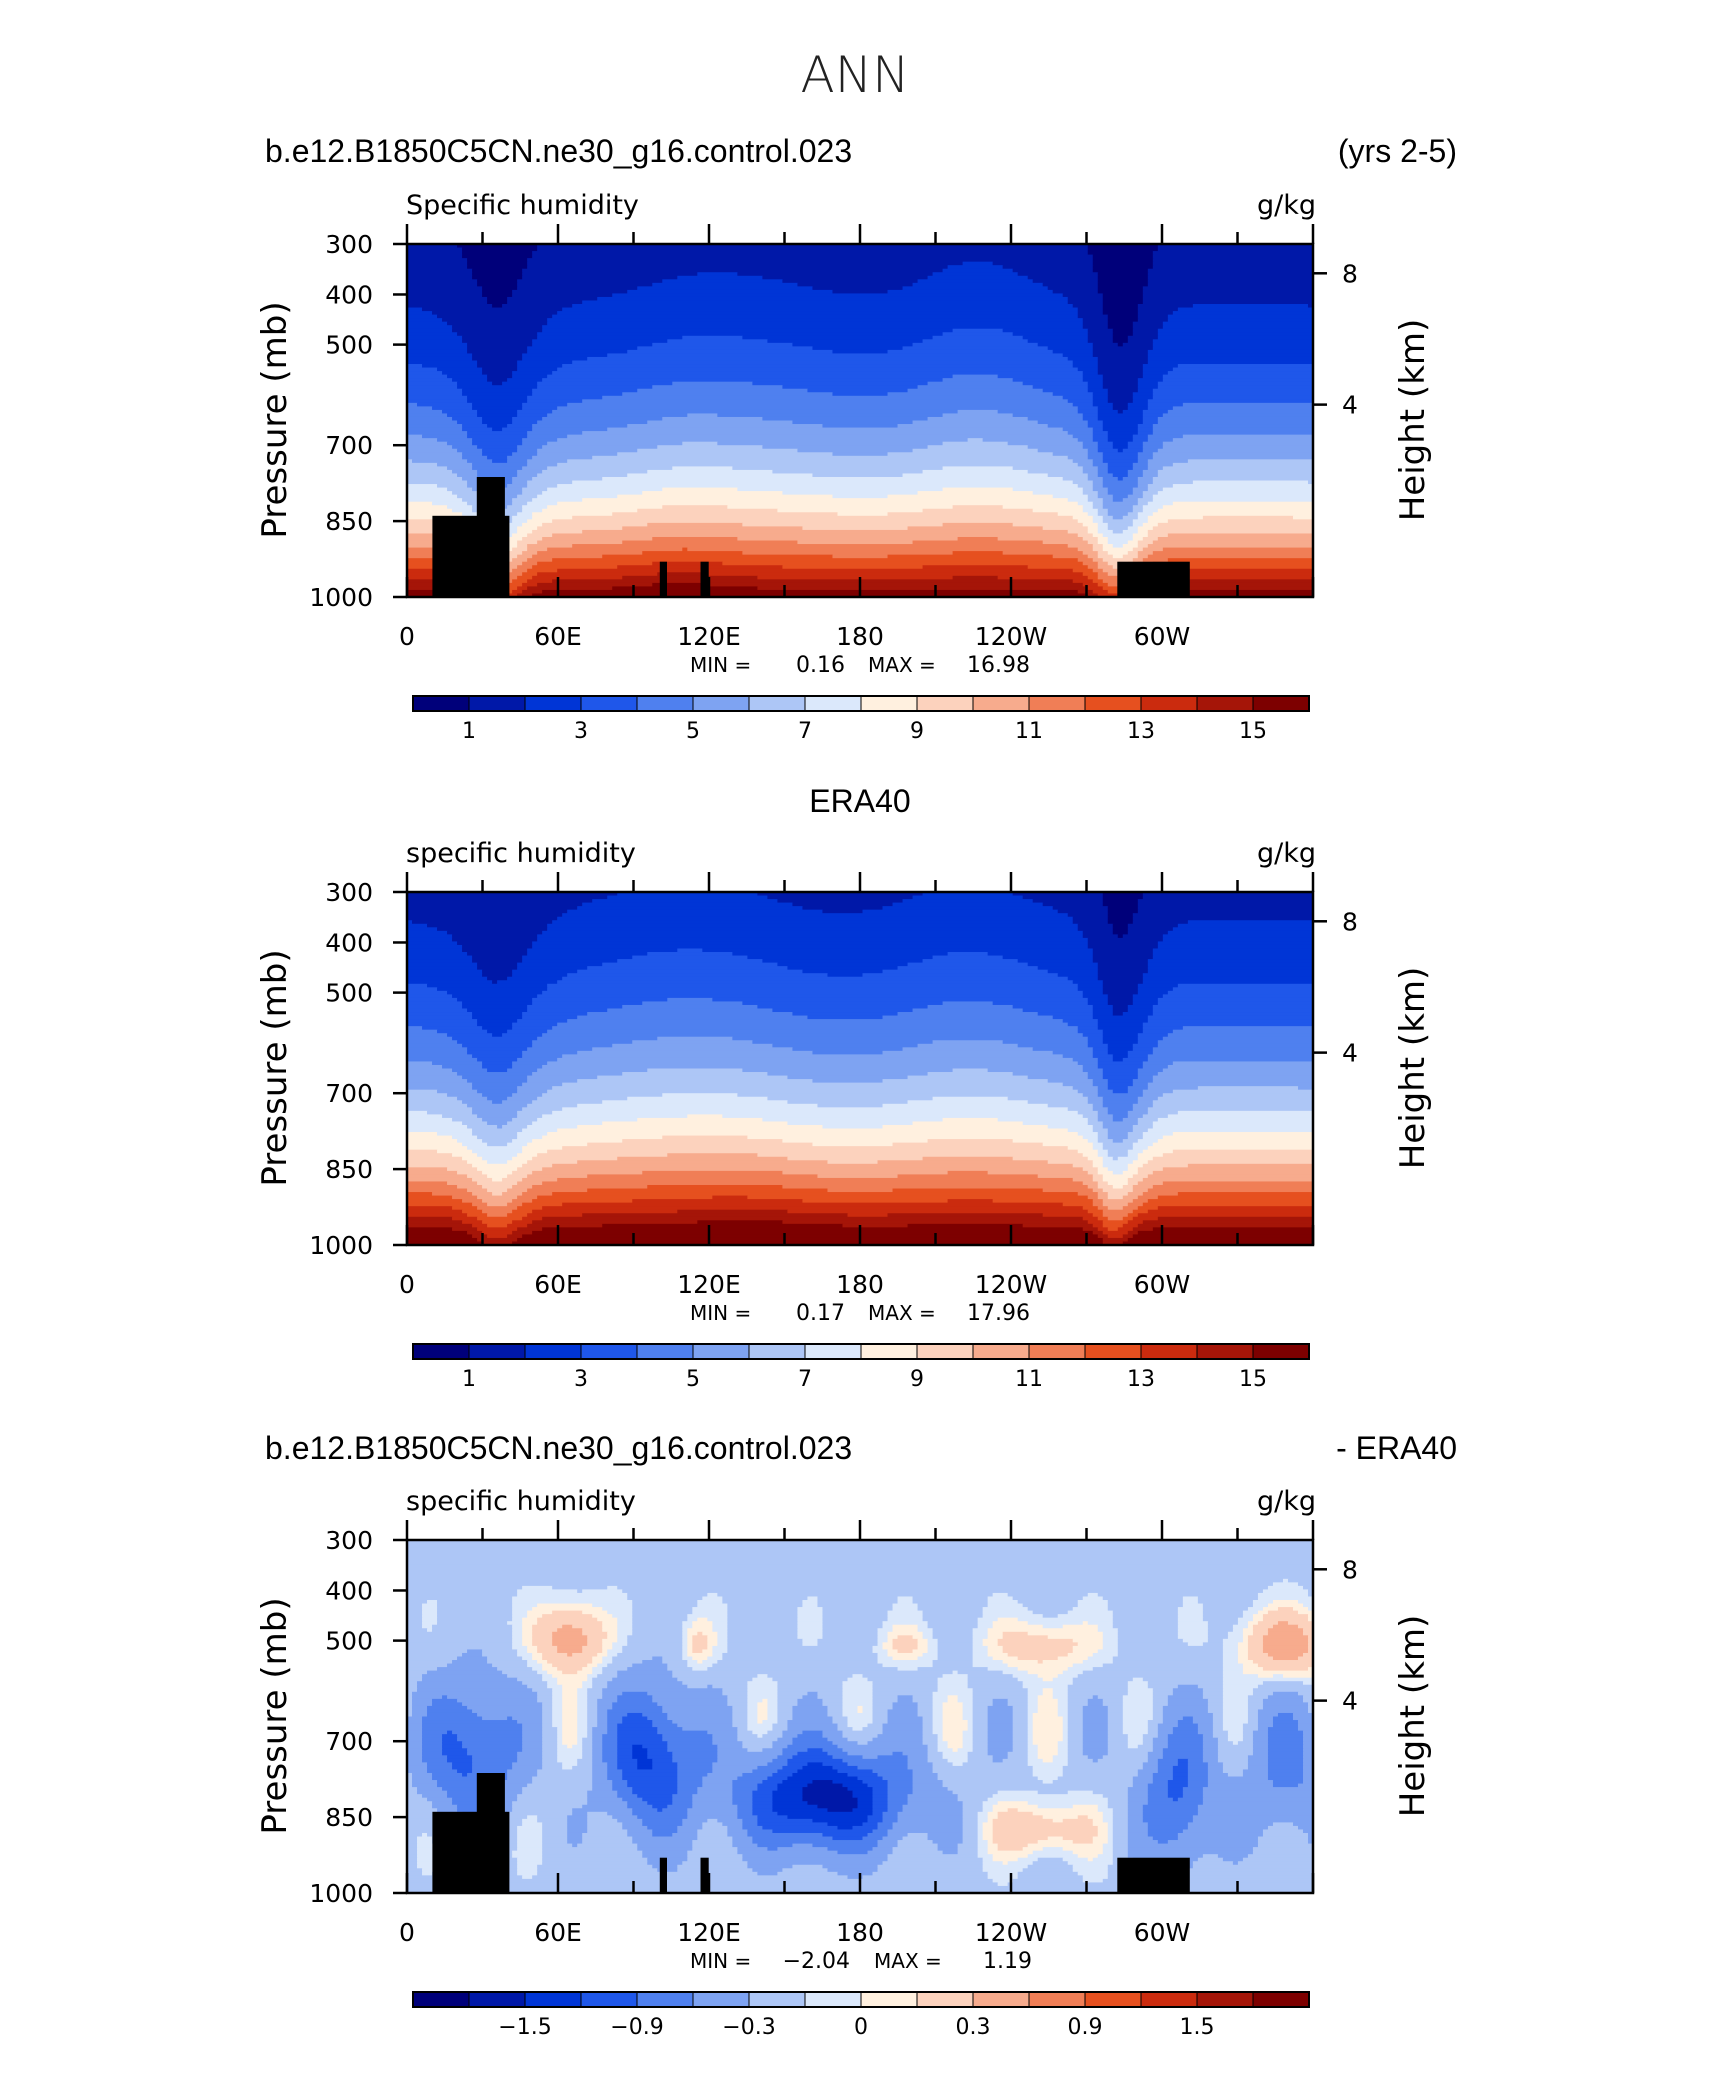  Describe the element at coordinates (1281, 1999) in the screenshot. I see `colorbar-swatch` at that location.